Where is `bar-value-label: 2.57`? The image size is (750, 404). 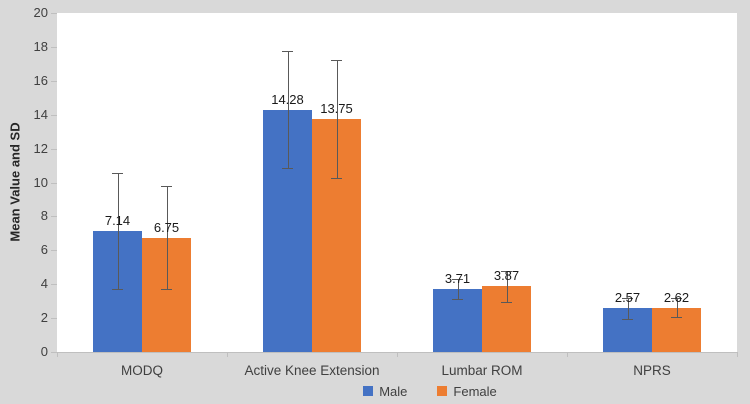
bar-value-label: 2.57 is located at coordinates (627, 298).